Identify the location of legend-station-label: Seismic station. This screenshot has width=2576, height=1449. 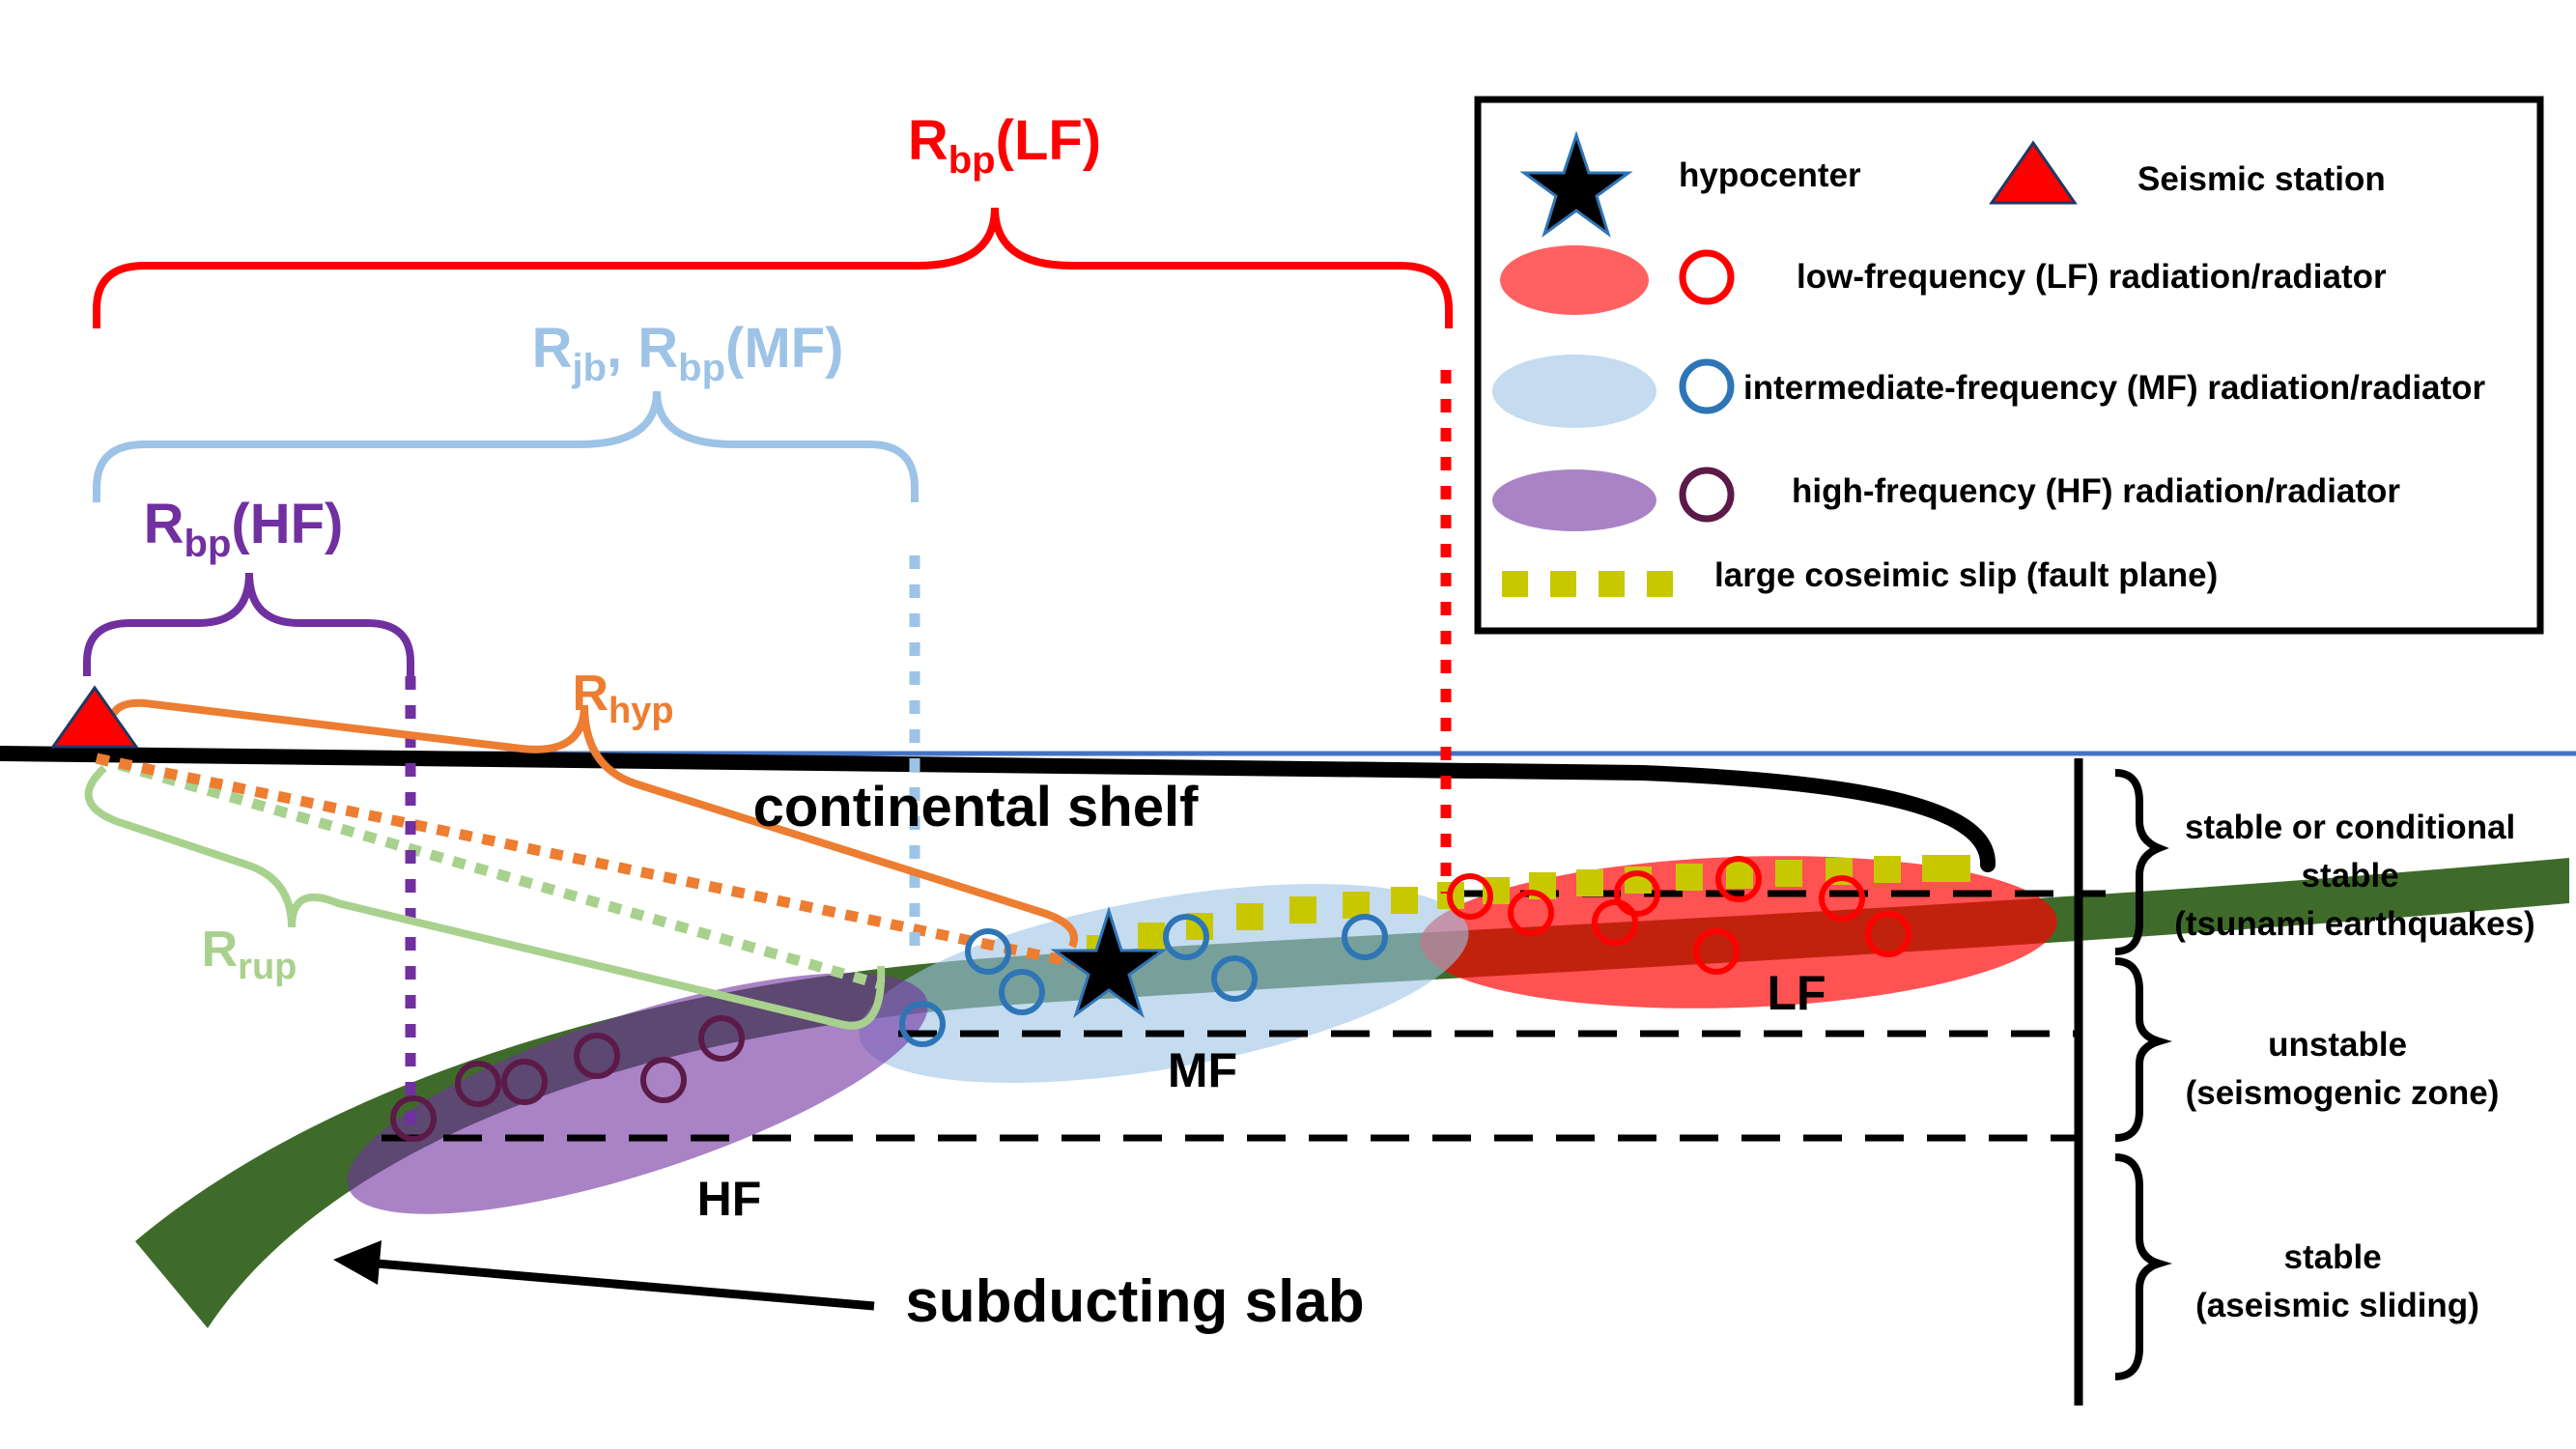
(2261, 179).